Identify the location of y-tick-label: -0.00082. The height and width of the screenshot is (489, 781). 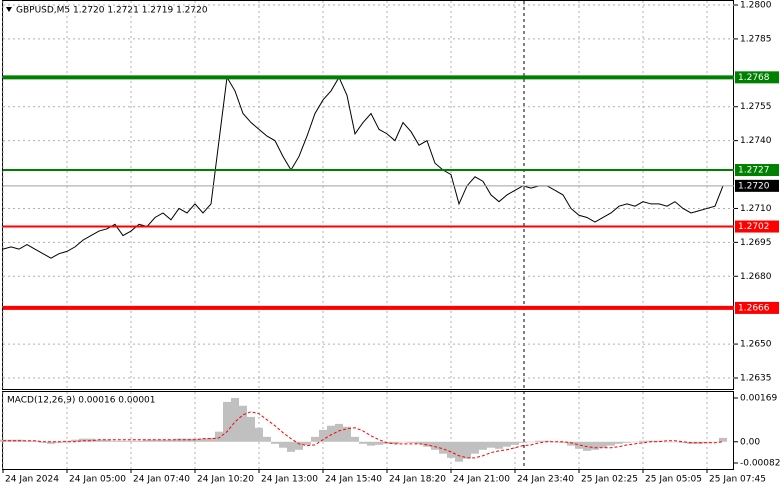
(760, 464).